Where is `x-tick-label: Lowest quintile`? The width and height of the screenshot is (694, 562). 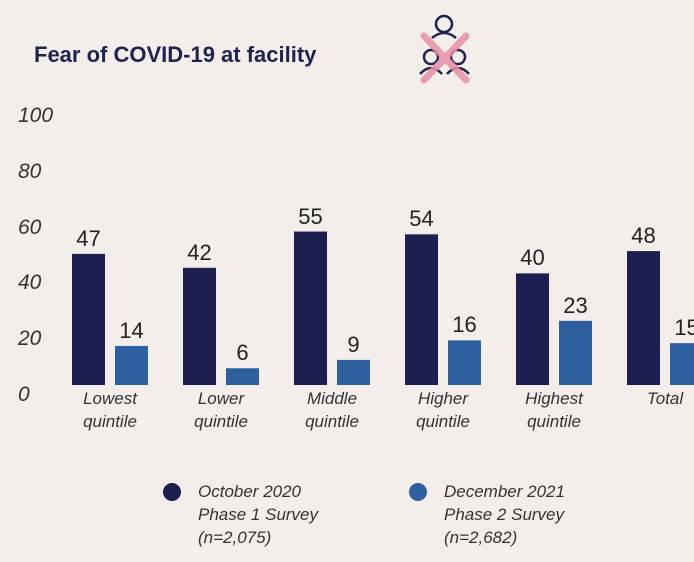
x-tick-label: Lowest quintile is located at coordinates (110, 410).